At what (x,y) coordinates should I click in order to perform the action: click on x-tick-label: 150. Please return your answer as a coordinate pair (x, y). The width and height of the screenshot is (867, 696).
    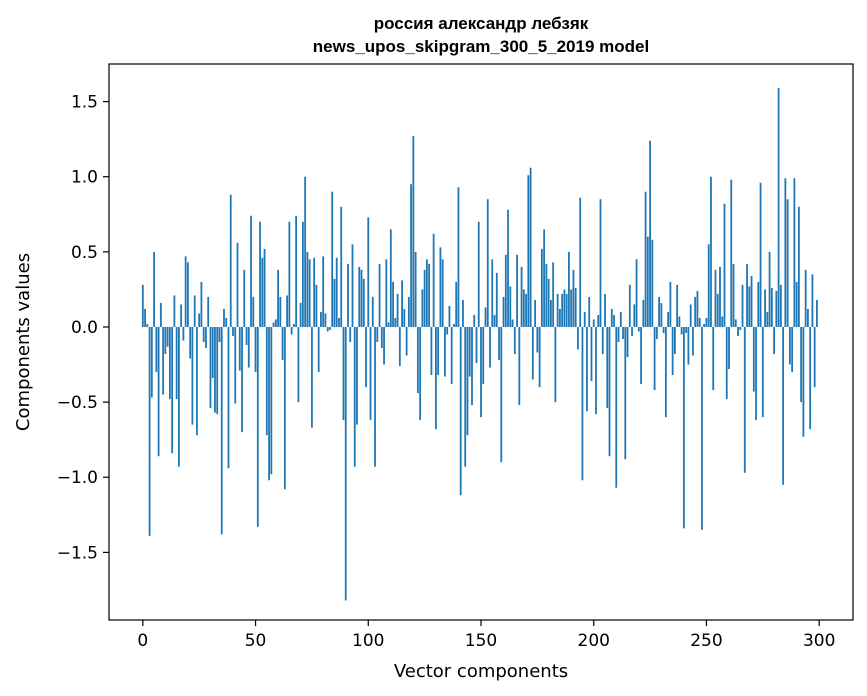
    Looking at the image, I should click on (481, 641).